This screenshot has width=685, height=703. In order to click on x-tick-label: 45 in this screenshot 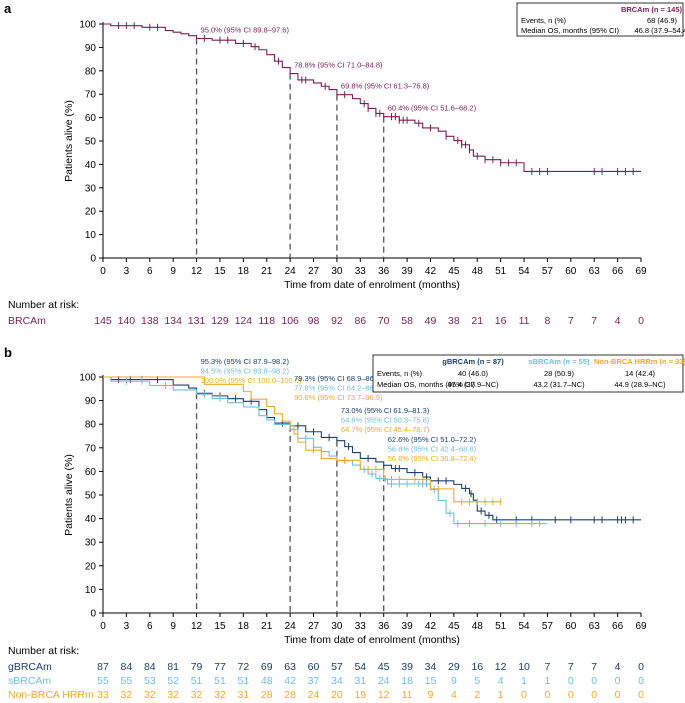, I will do `click(454, 271)`.